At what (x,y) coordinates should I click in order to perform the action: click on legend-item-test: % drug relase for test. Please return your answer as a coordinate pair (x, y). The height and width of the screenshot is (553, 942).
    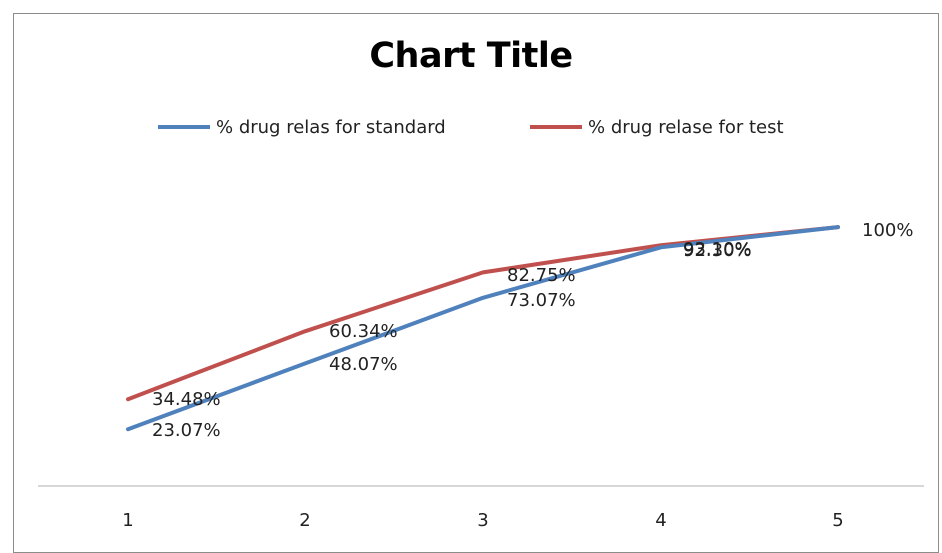
    Looking at the image, I should click on (657, 127).